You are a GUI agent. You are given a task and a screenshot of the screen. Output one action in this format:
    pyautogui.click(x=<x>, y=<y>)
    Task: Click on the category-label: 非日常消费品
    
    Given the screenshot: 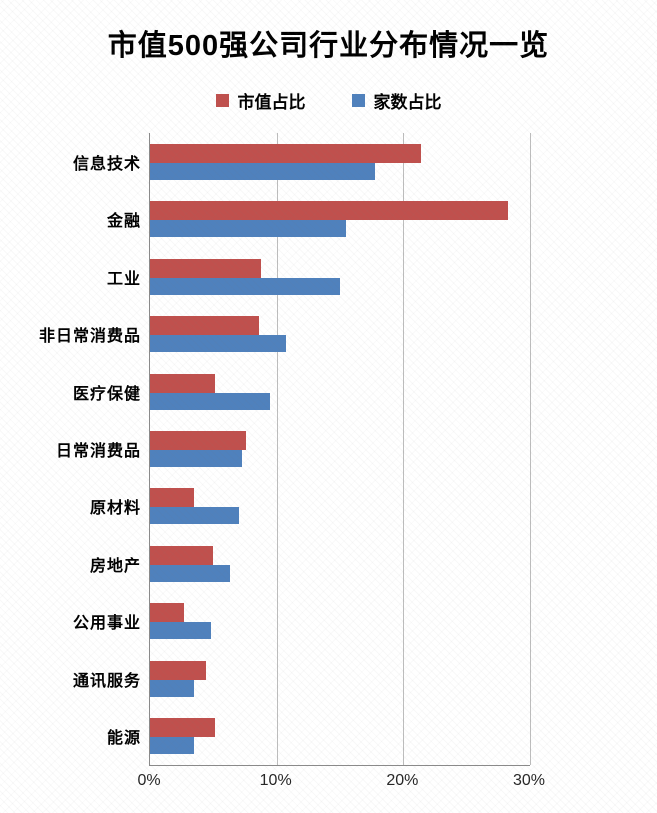 What is the action you would take?
    pyautogui.click(x=89, y=337)
    